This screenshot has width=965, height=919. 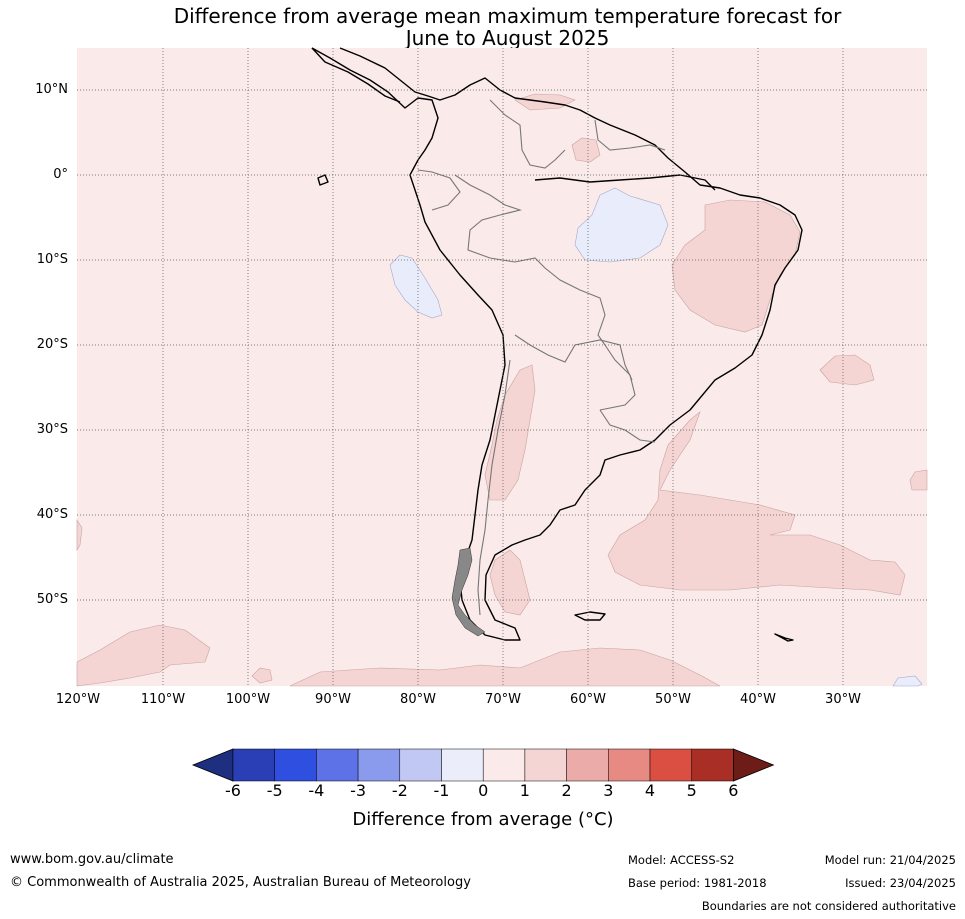 What do you see at coordinates (697, 883) in the screenshot?
I see `footer-base-period: Base period: 1981-2018` at bounding box center [697, 883].